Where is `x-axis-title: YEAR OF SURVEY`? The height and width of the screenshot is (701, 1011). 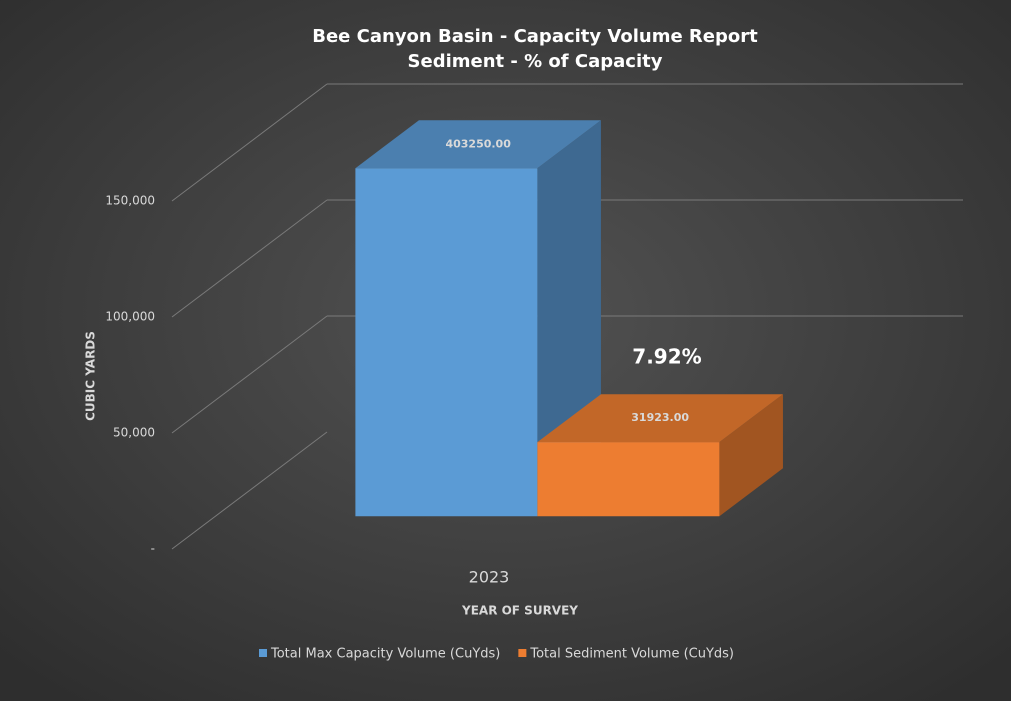
x-axis-title: YEAR OF SURVEY is located at coordinates (519, 611).